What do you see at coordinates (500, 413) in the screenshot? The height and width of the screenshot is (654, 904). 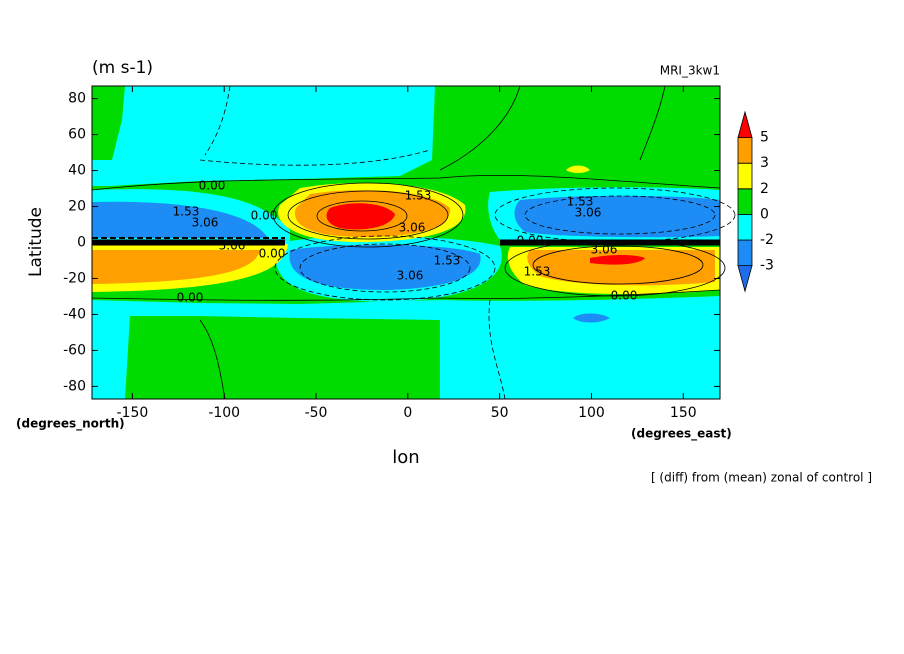 I see `x-tick-label: 50` at bounding box center [500, 413].